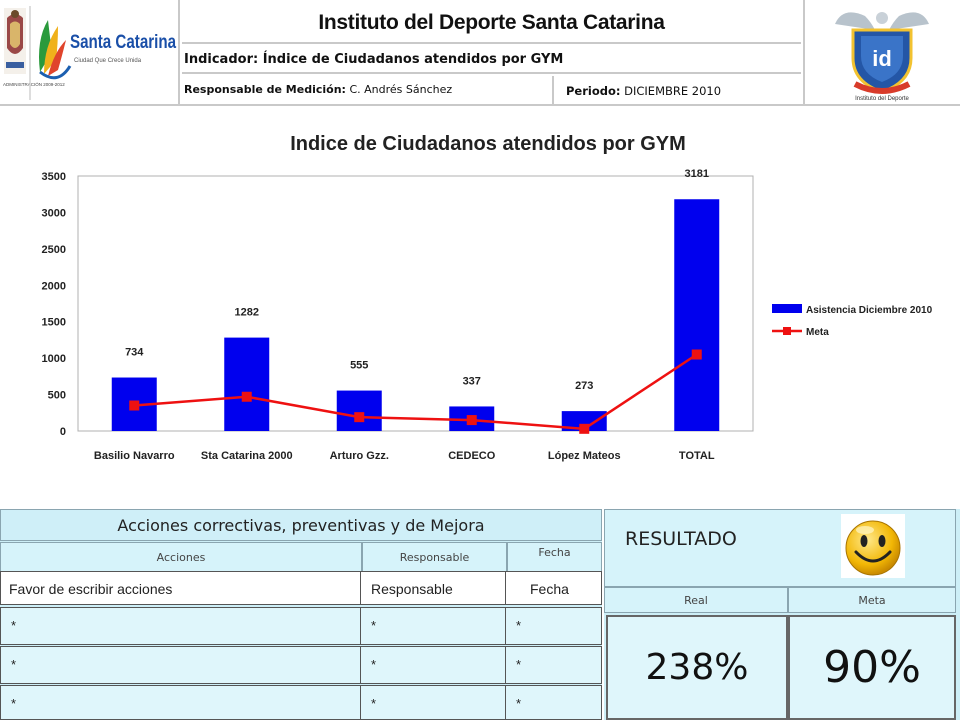 The image size is (960, 720). What do you see at coordinates (872, 600) in the screenshot?
I see `meta-label: Meta` at bounding box center [872, 600].